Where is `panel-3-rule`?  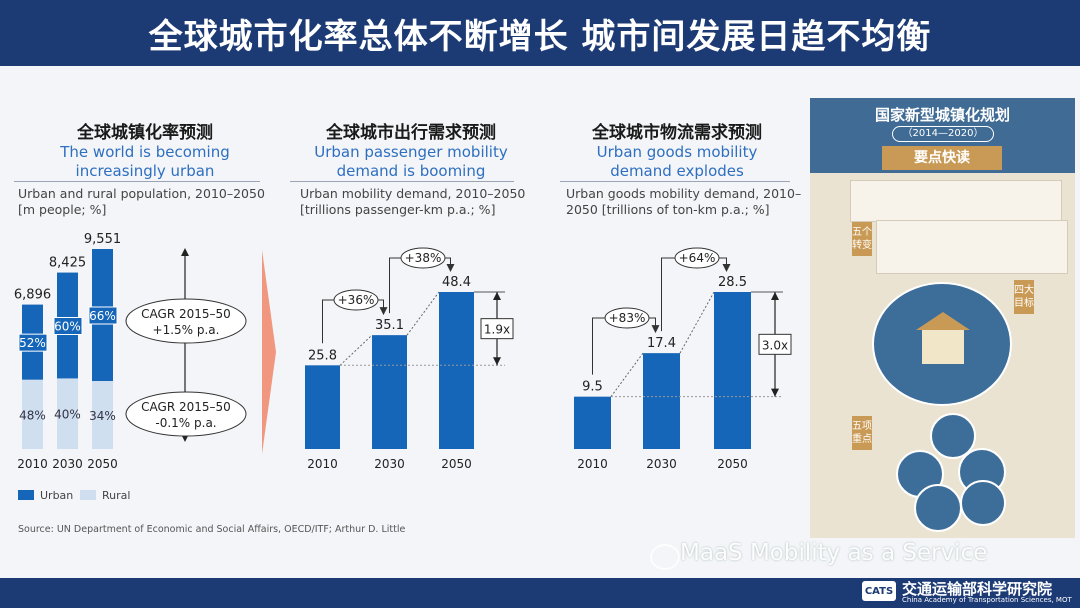
panel-3-rule is located at coordinates (675, 181).